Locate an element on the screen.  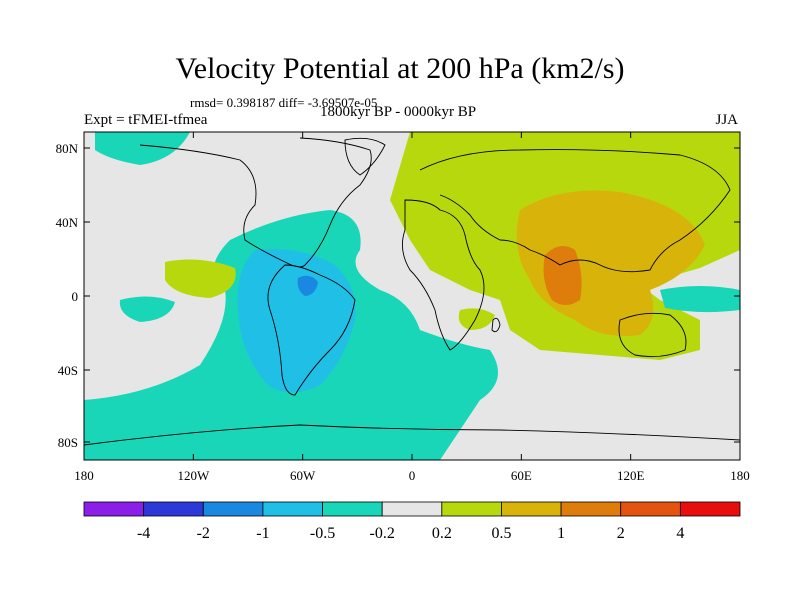
colorbar-label: 1 is located at coordinates (561, 533).